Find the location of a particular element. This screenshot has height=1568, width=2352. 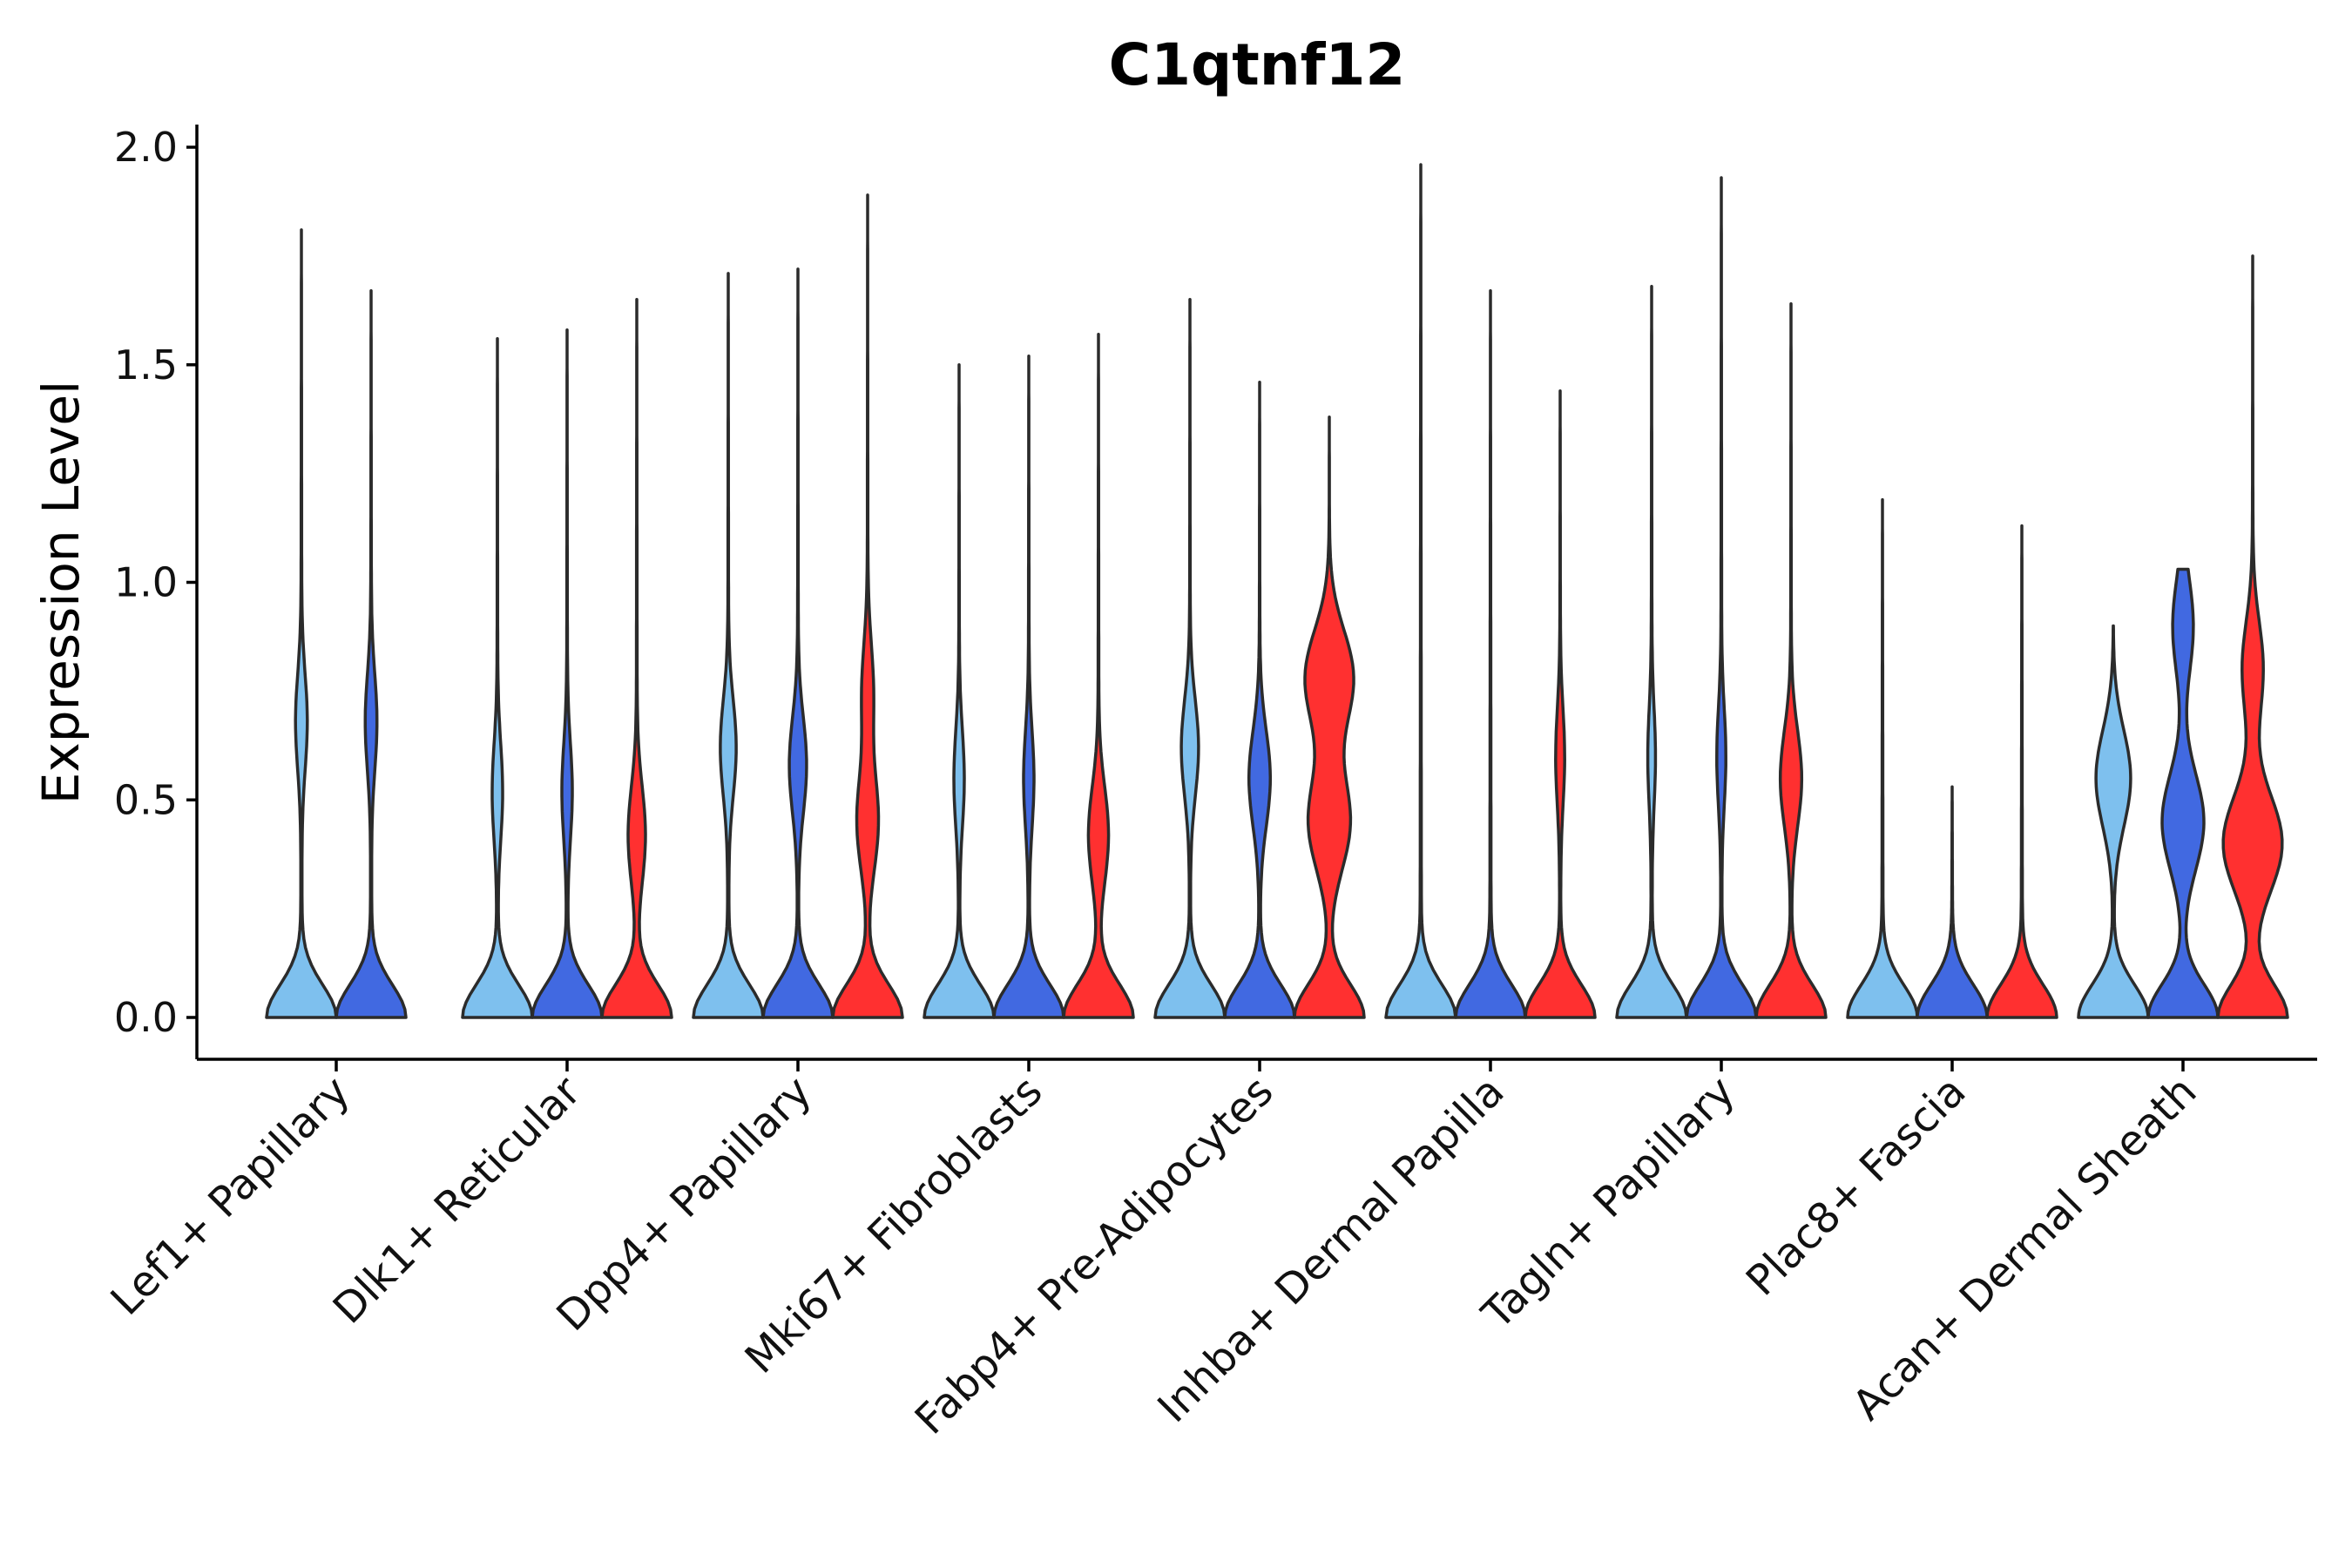

x-tick-label: Tagln+ Papillary is located at coordinates (1608, 1203).